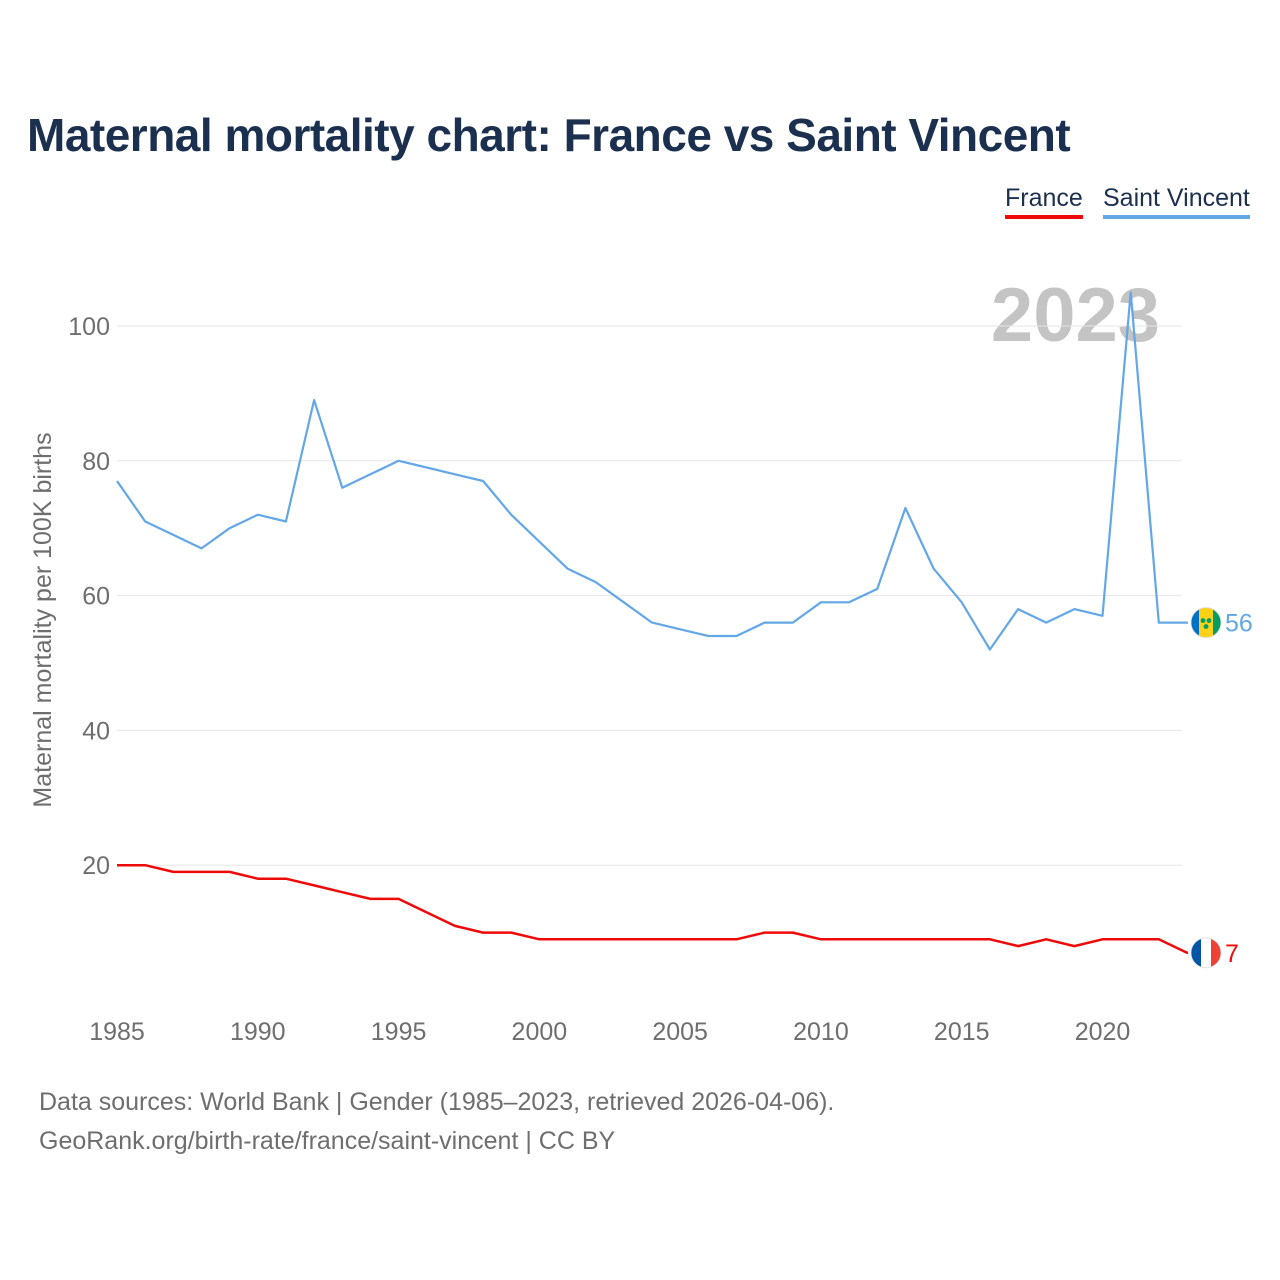 This screenshot has height=1280, width=1280. What do you see at coordinates (1221, 788) in the screenshot?
I see `end-markers: 7 56` at bounding box center [1221, 788].